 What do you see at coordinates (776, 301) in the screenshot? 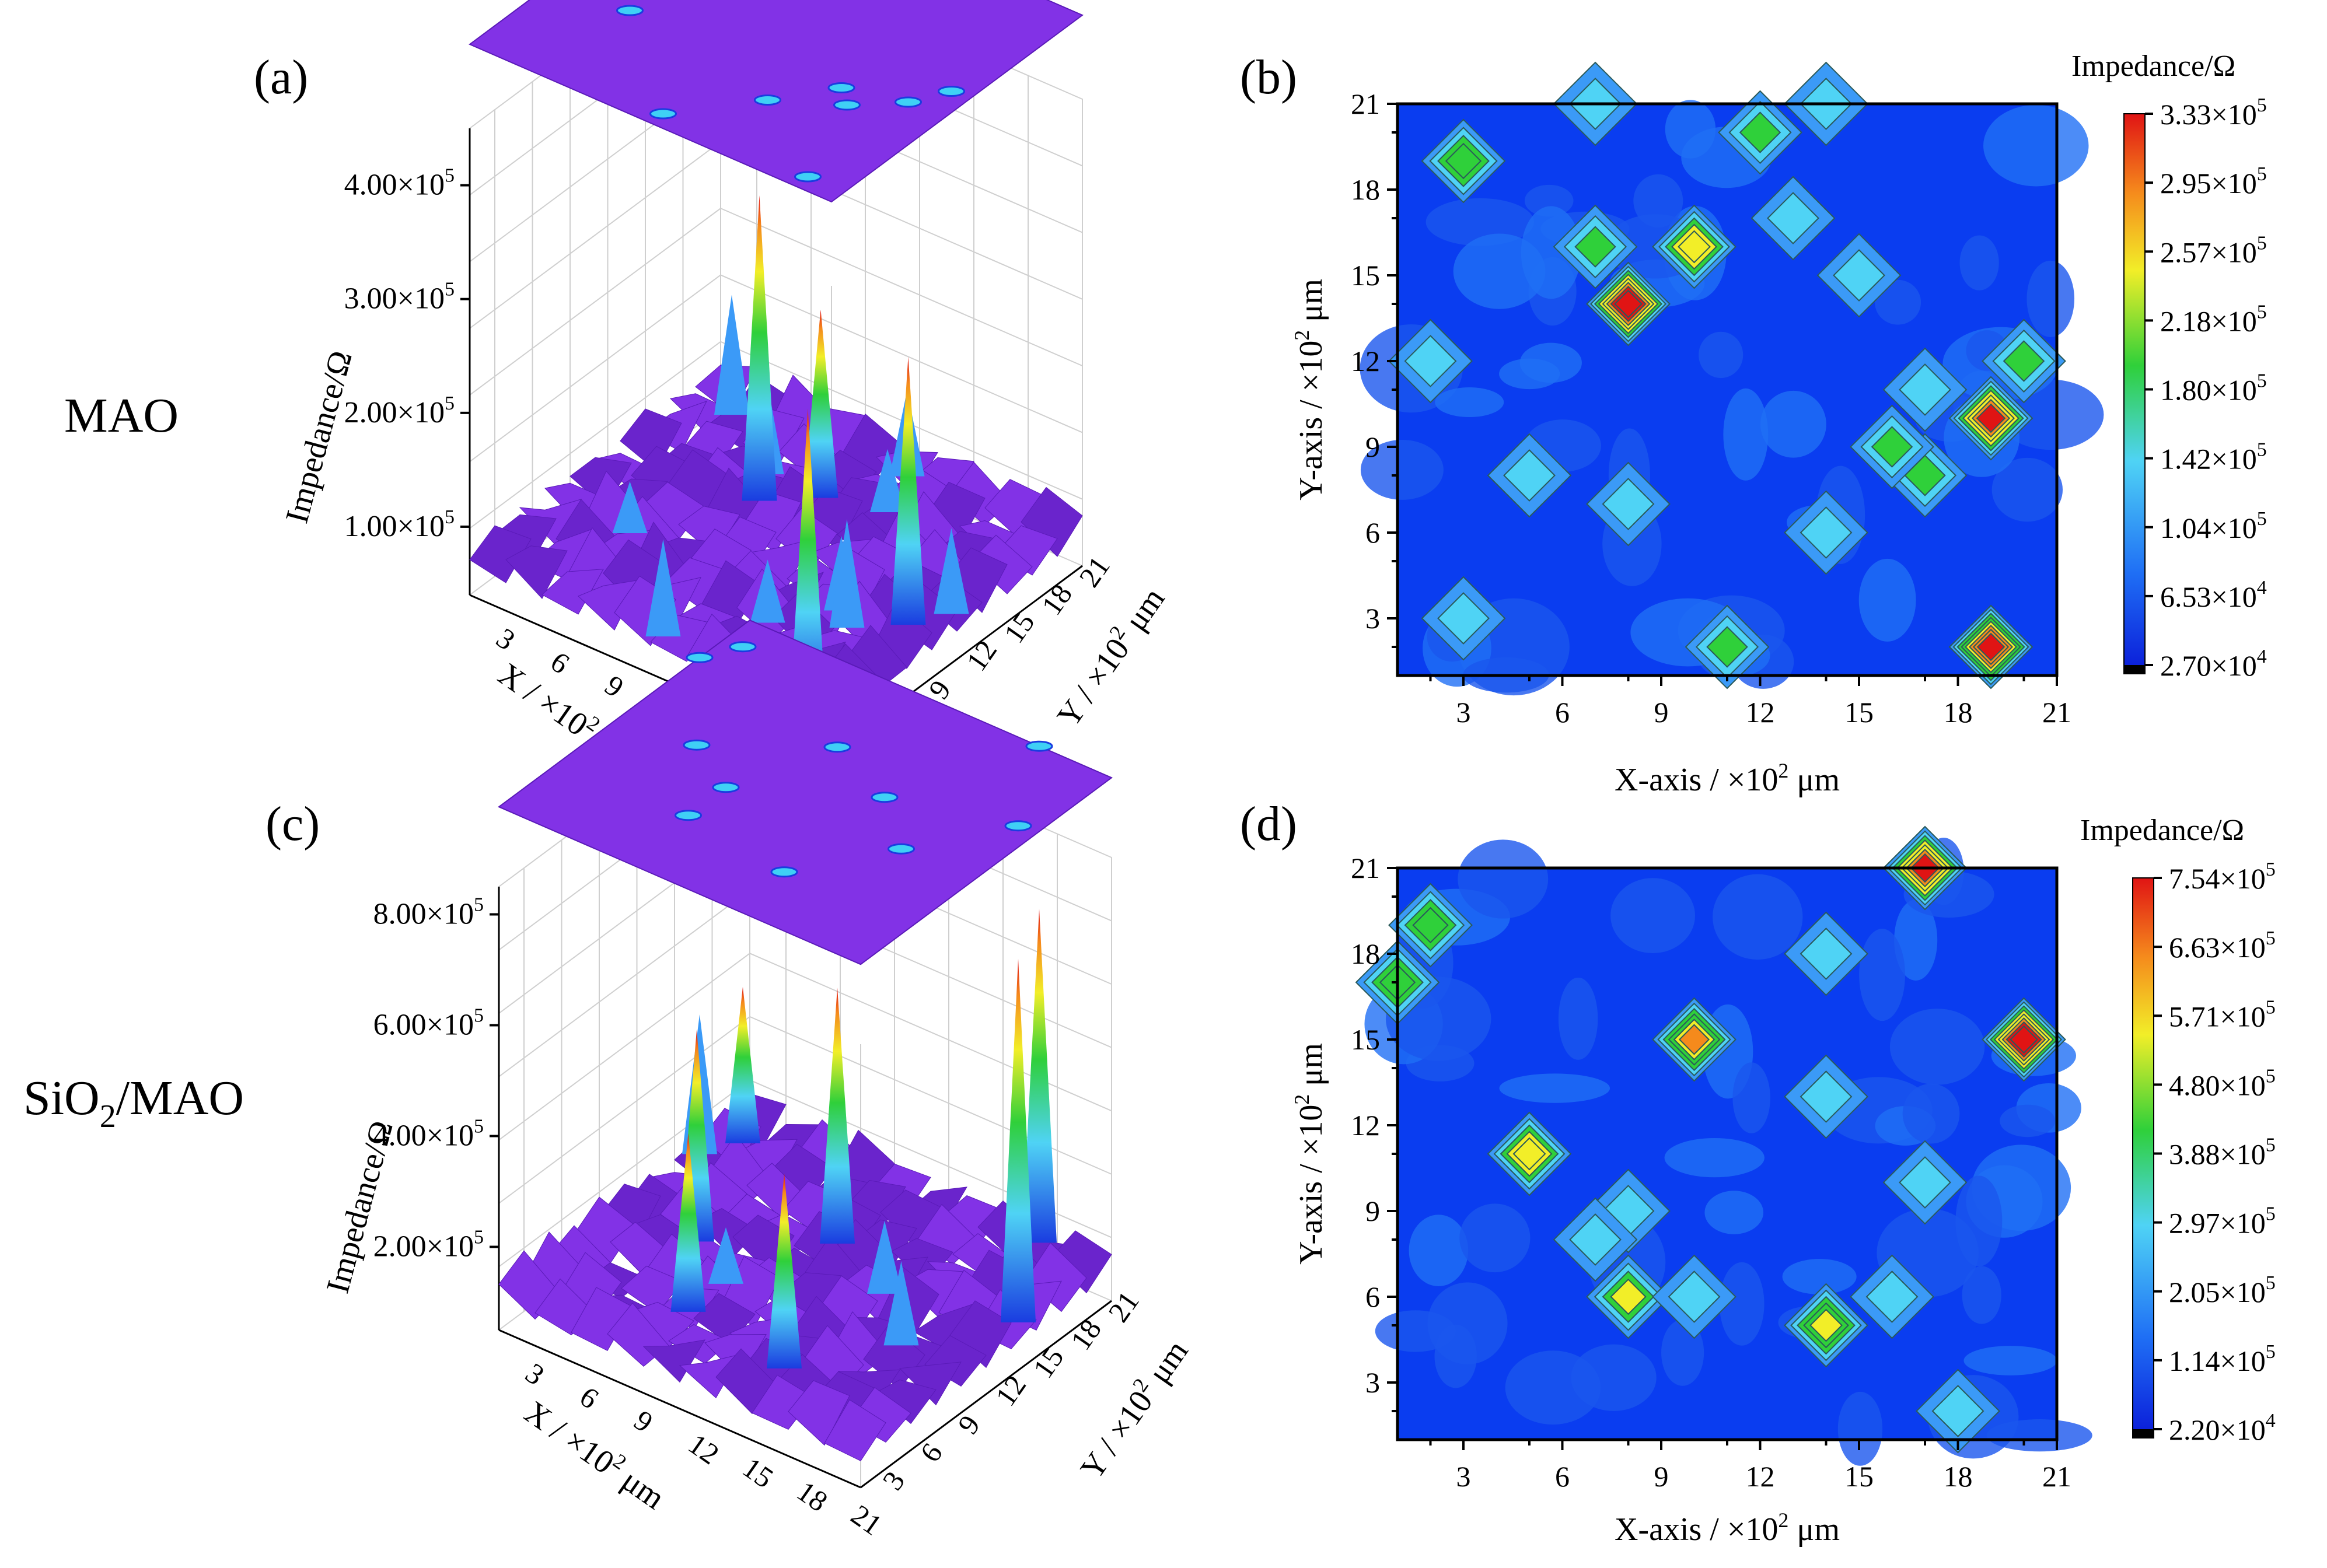
I see `z-grid-line` at bounding box center [776, 301].